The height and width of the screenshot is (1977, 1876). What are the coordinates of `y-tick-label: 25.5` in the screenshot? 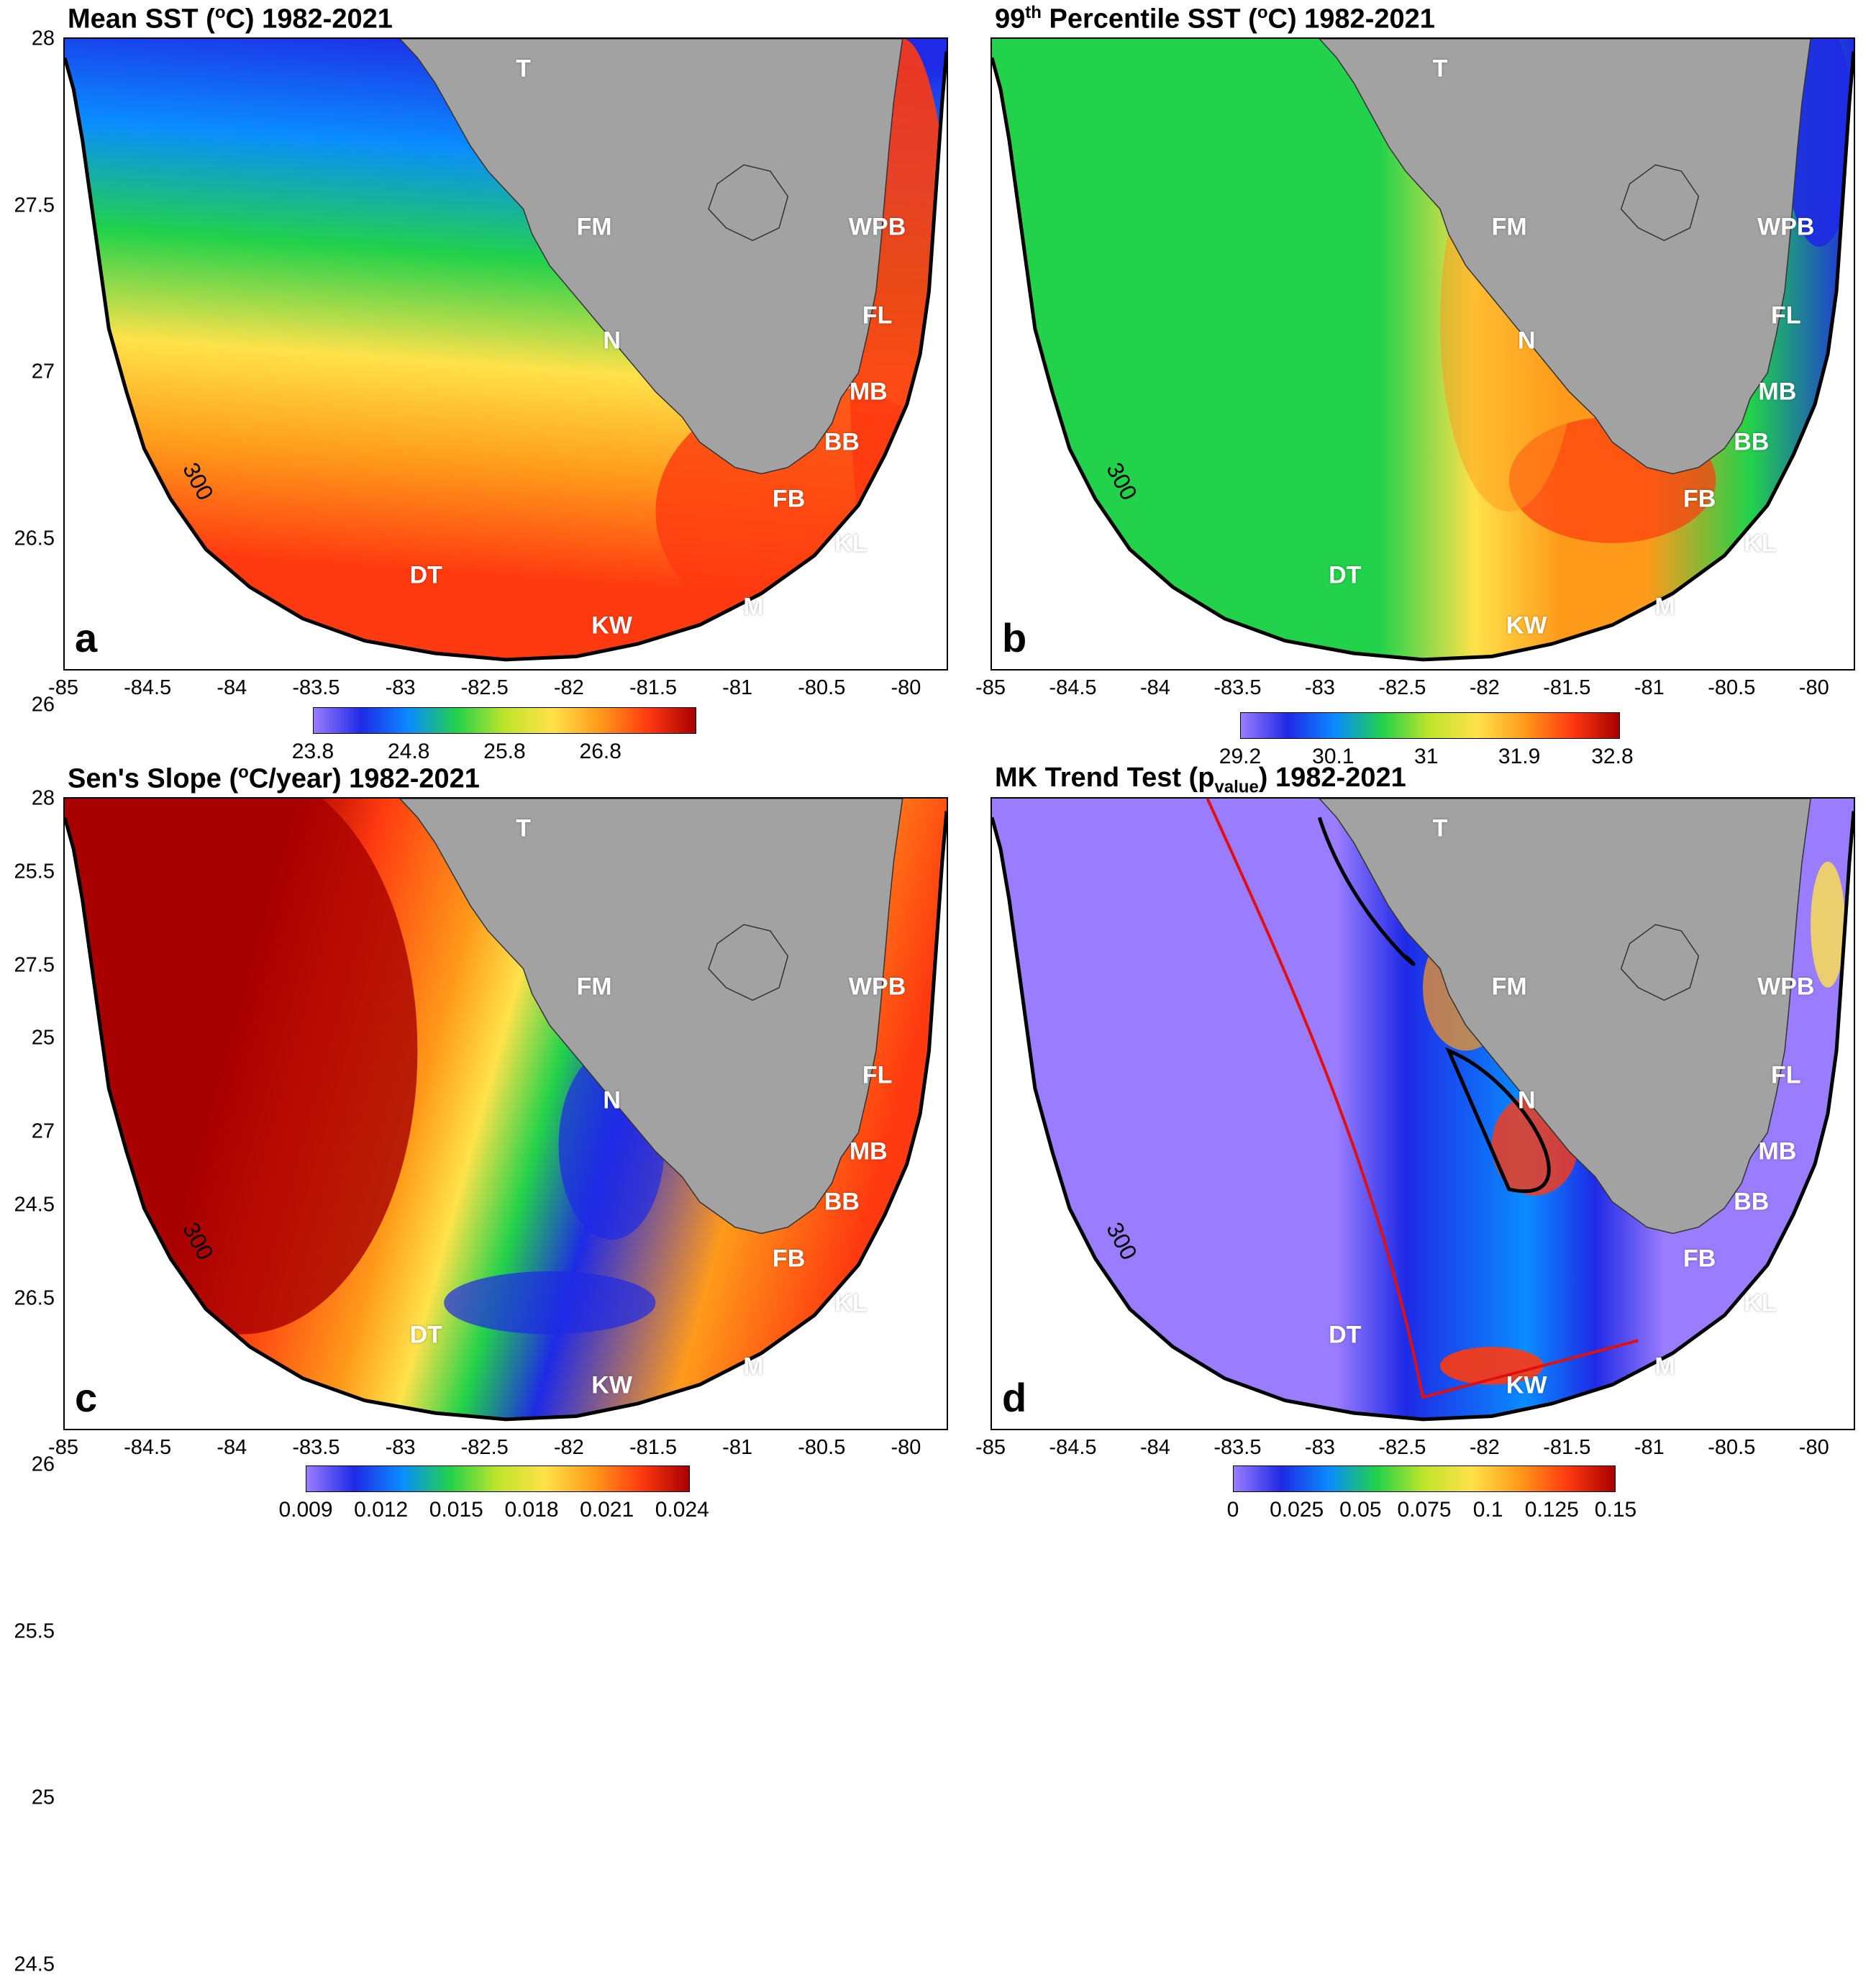 It's located at (34, 1631).